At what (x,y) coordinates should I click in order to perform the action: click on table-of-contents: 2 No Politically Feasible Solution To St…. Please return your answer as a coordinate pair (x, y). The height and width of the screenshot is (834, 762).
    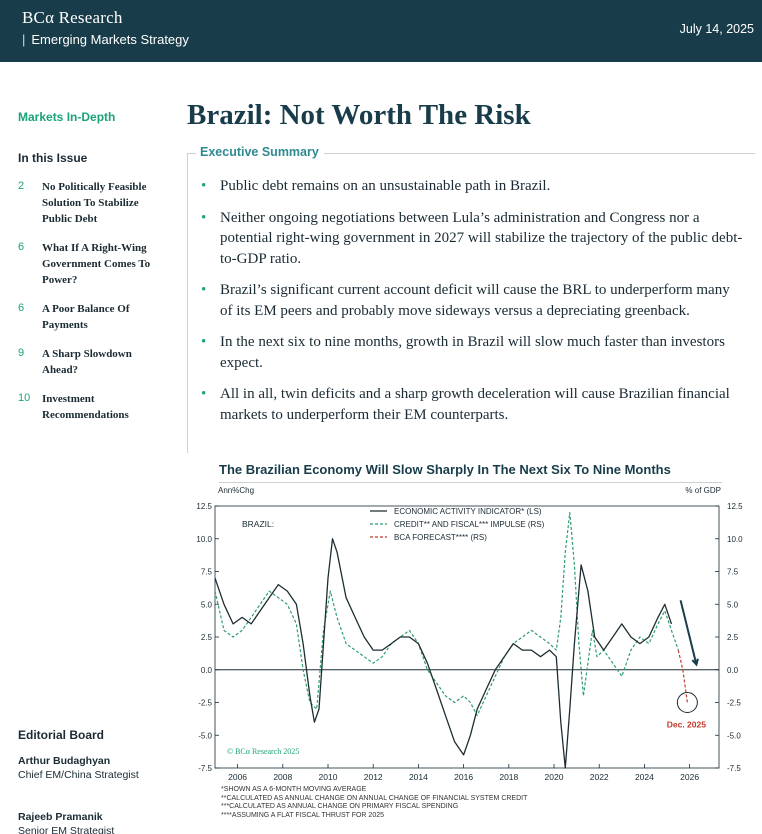
    Looking at the image, I should click on (93, 307).